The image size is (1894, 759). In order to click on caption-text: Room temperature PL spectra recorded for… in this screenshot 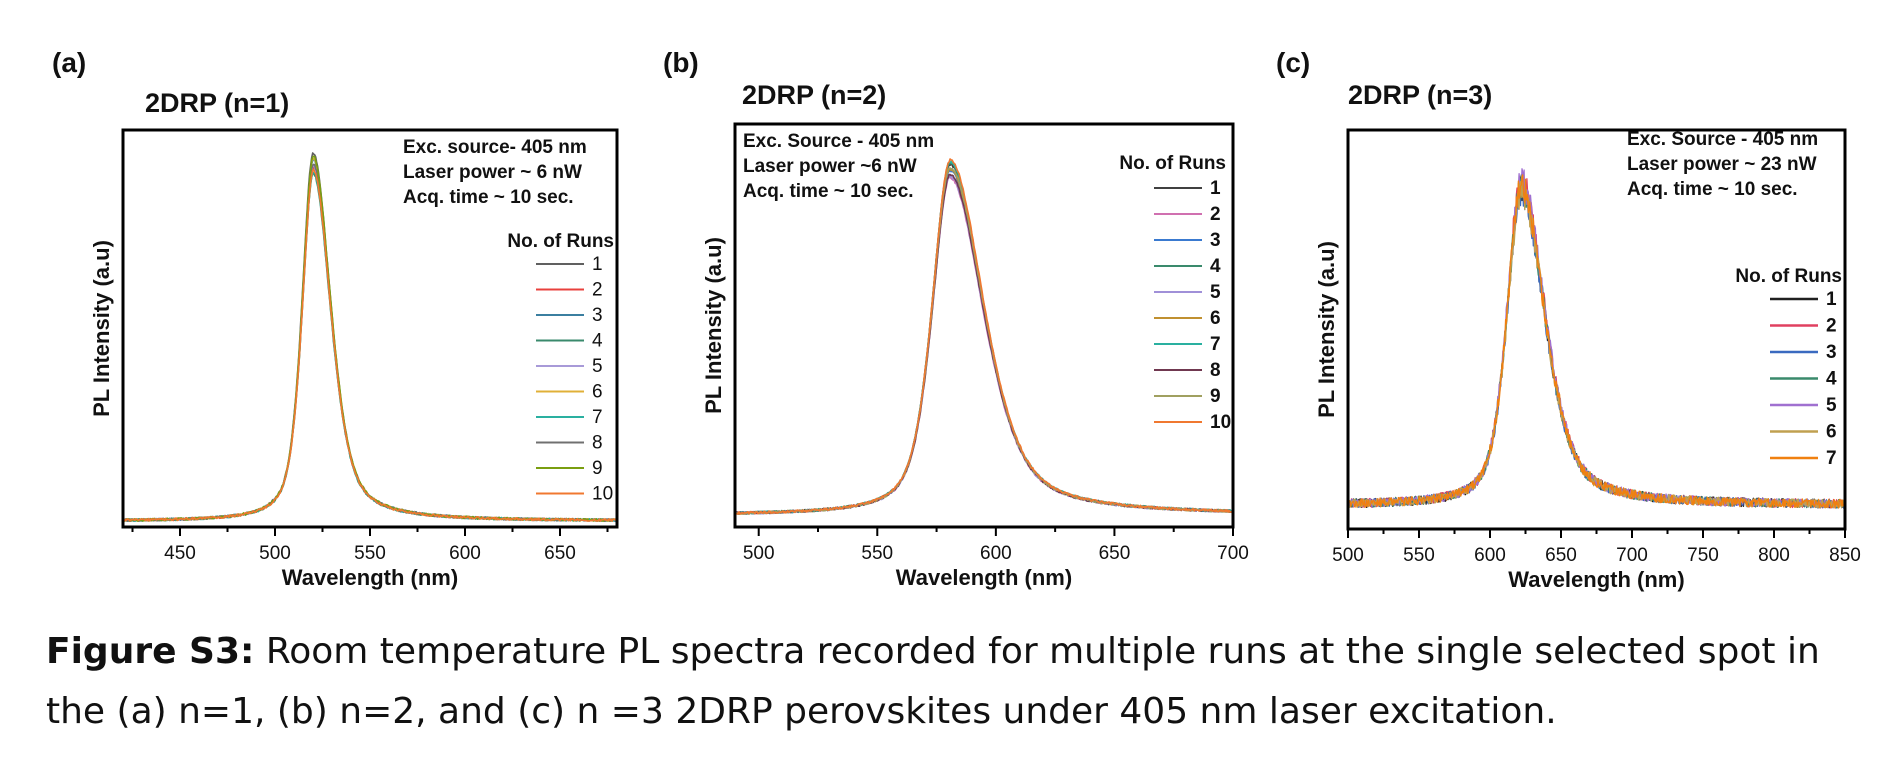, I will do `click(933, 681)`.